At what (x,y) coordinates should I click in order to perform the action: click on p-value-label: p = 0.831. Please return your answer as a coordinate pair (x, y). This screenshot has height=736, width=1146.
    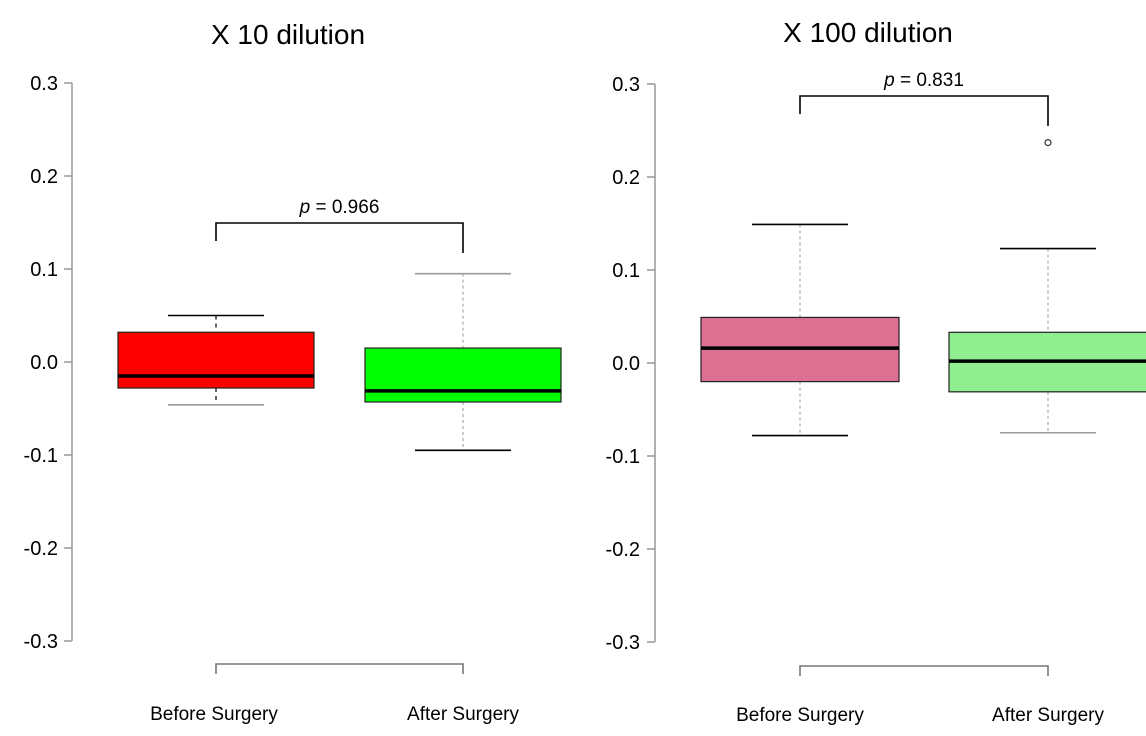
    Looking at the image, I should click on (923, 80).